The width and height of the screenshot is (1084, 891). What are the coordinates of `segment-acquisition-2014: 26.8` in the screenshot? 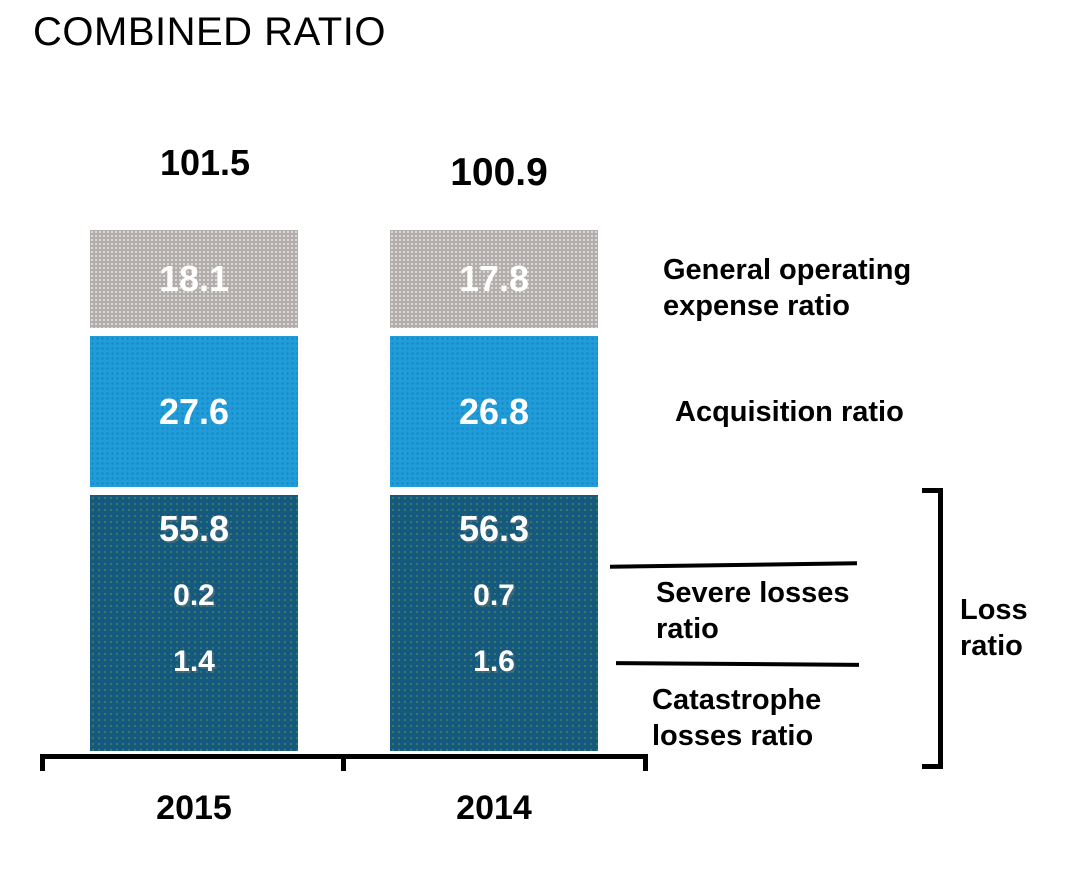 It's located at (494, 411).